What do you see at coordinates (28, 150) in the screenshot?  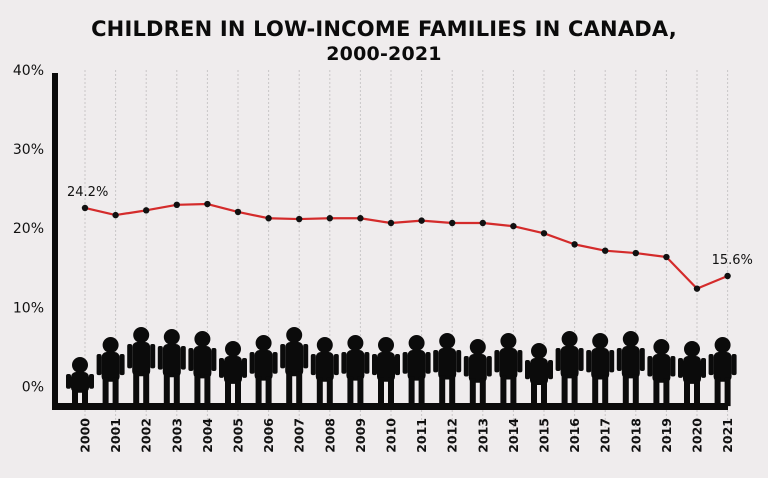 I see `y-tick-label: 30%` at bounding box center [28, 150].